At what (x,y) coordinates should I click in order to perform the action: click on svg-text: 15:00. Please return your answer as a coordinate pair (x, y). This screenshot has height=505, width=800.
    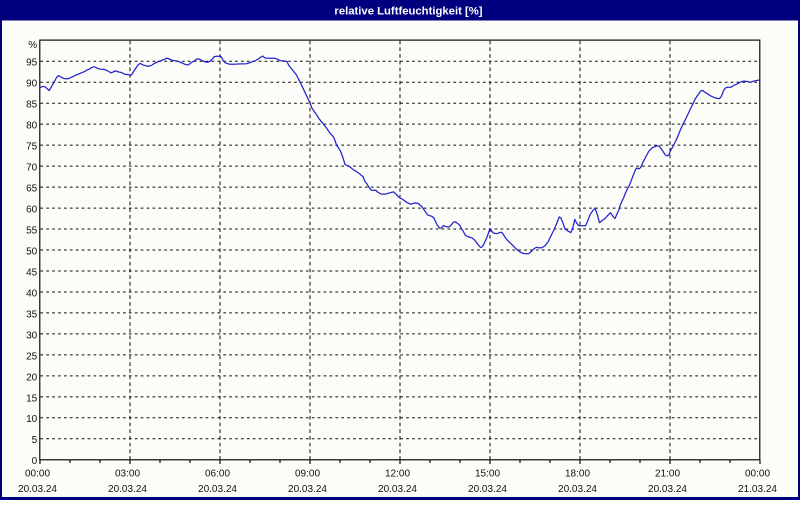
    Looking at the image, I should click on (487, 474).